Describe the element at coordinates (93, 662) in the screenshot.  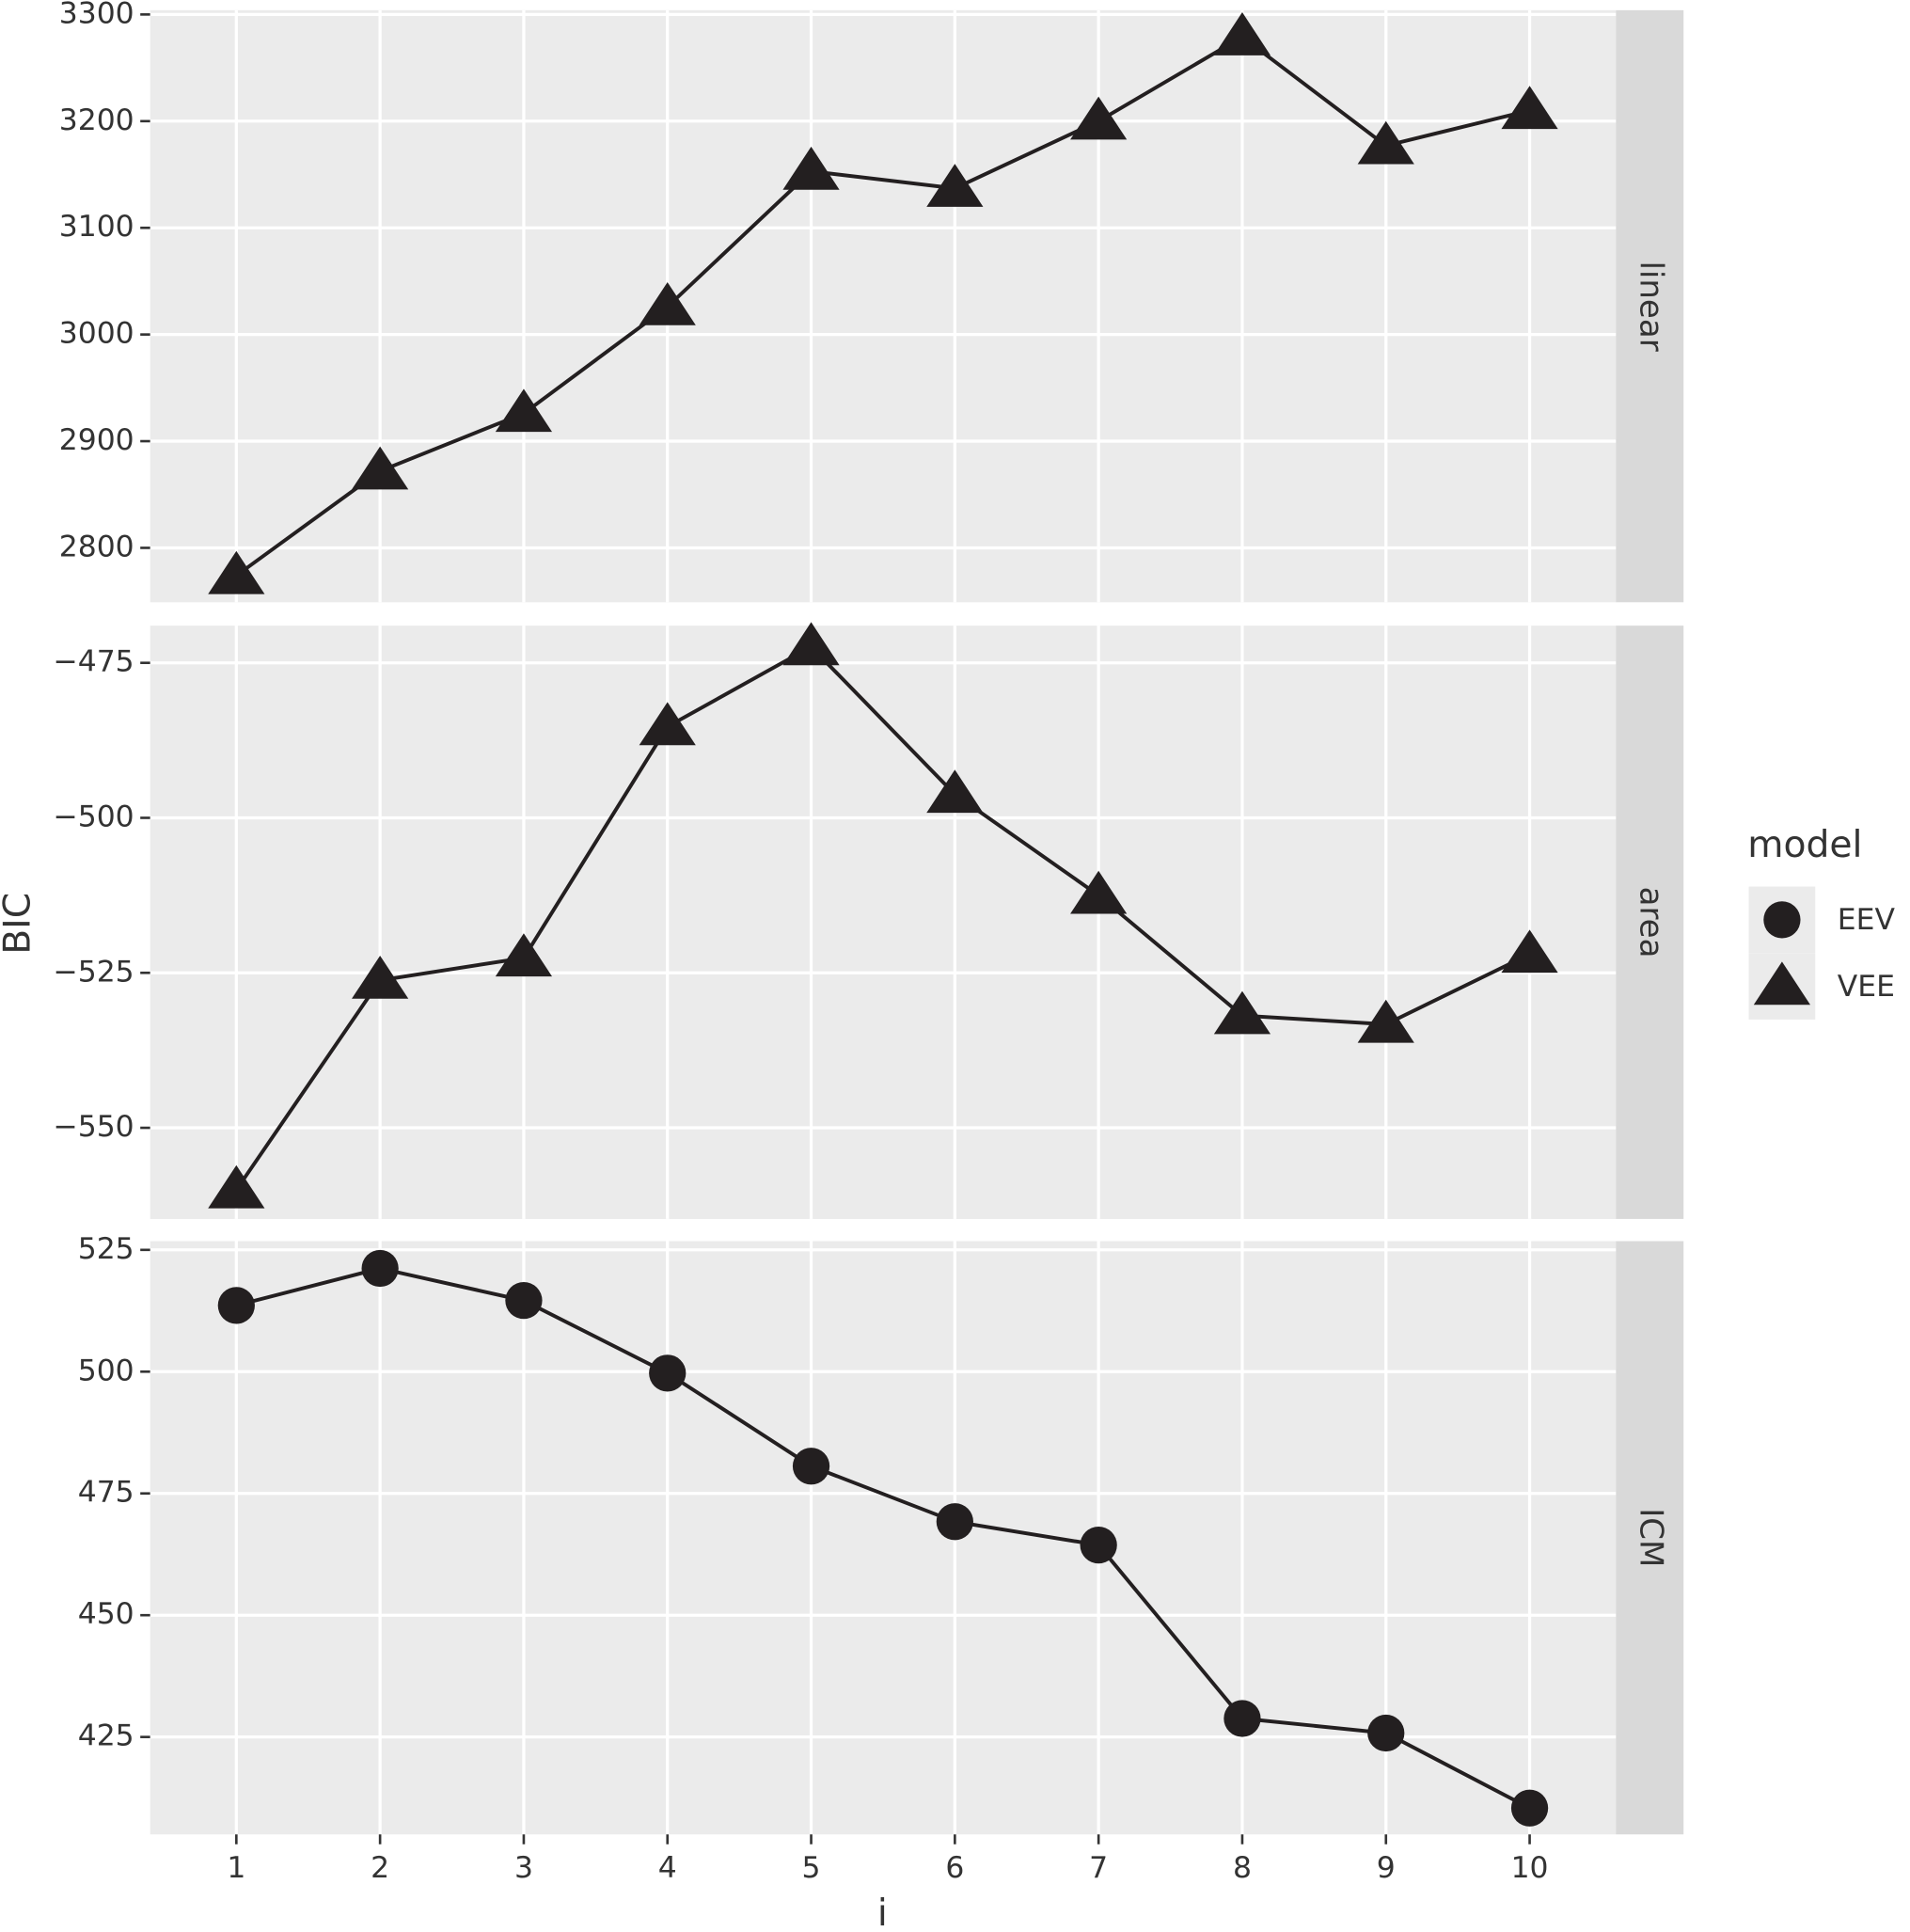
I see `y-tick-label: −475` at that location.